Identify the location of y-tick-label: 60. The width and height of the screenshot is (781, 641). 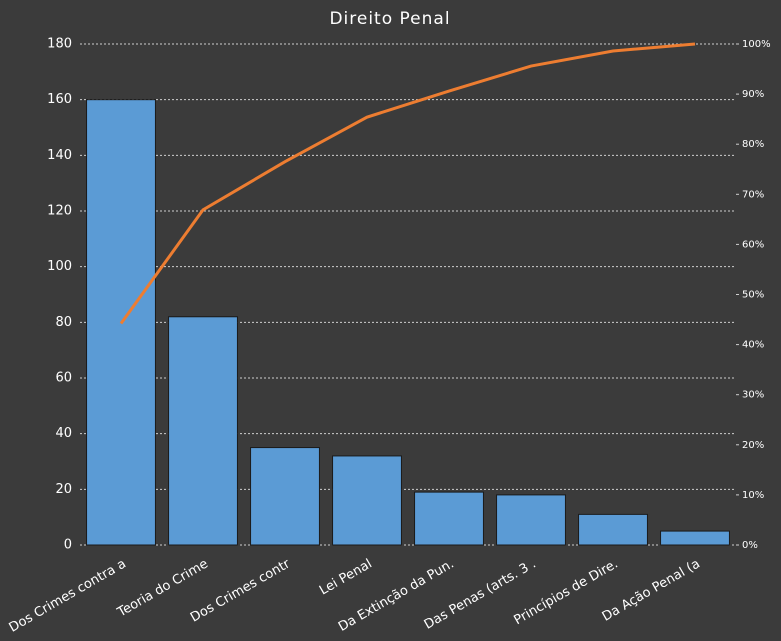
(63, 378).